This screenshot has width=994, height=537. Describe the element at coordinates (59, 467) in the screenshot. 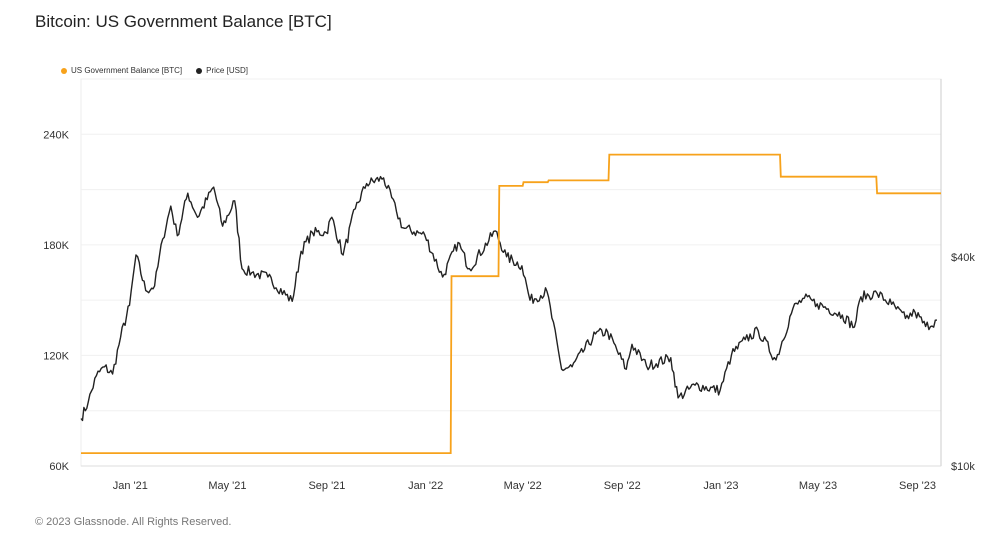

I see `y-left-tick-label: 60K` at that location.